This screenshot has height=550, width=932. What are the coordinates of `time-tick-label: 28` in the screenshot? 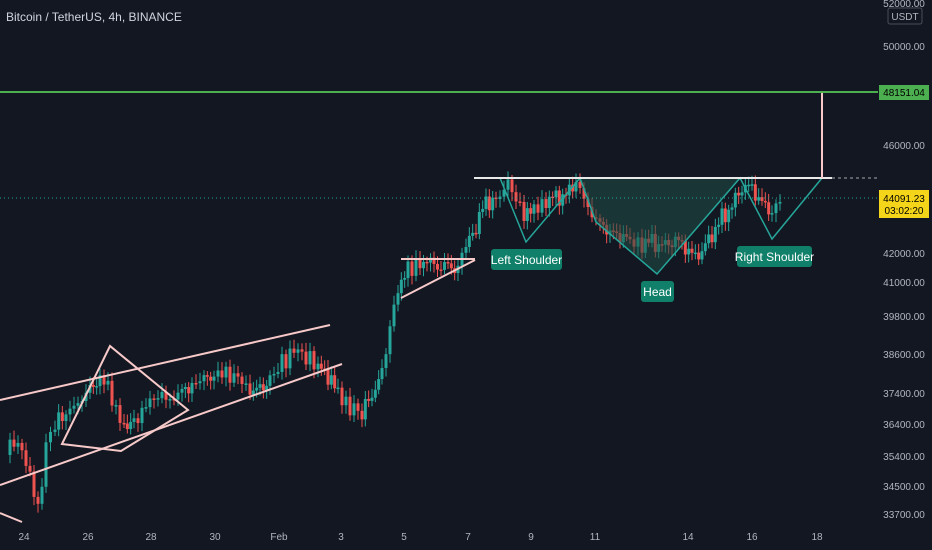 It's located at (151, 537).